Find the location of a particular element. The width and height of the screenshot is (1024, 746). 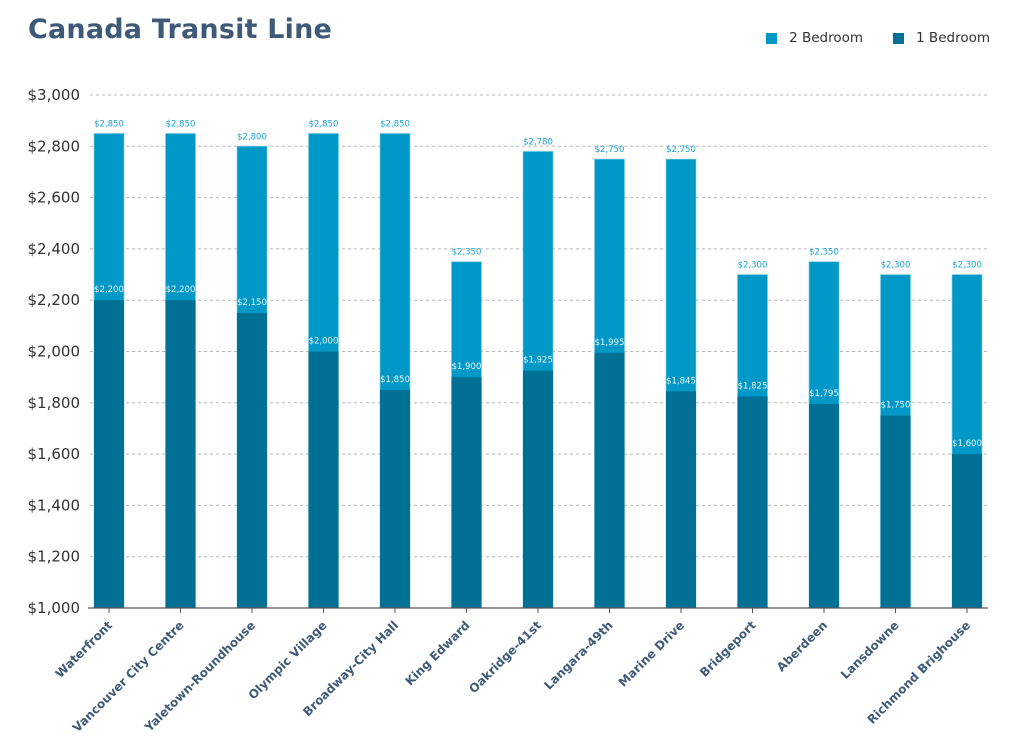

data-label-1-bedroom: $1,995 is located at coordinates (610, 343).